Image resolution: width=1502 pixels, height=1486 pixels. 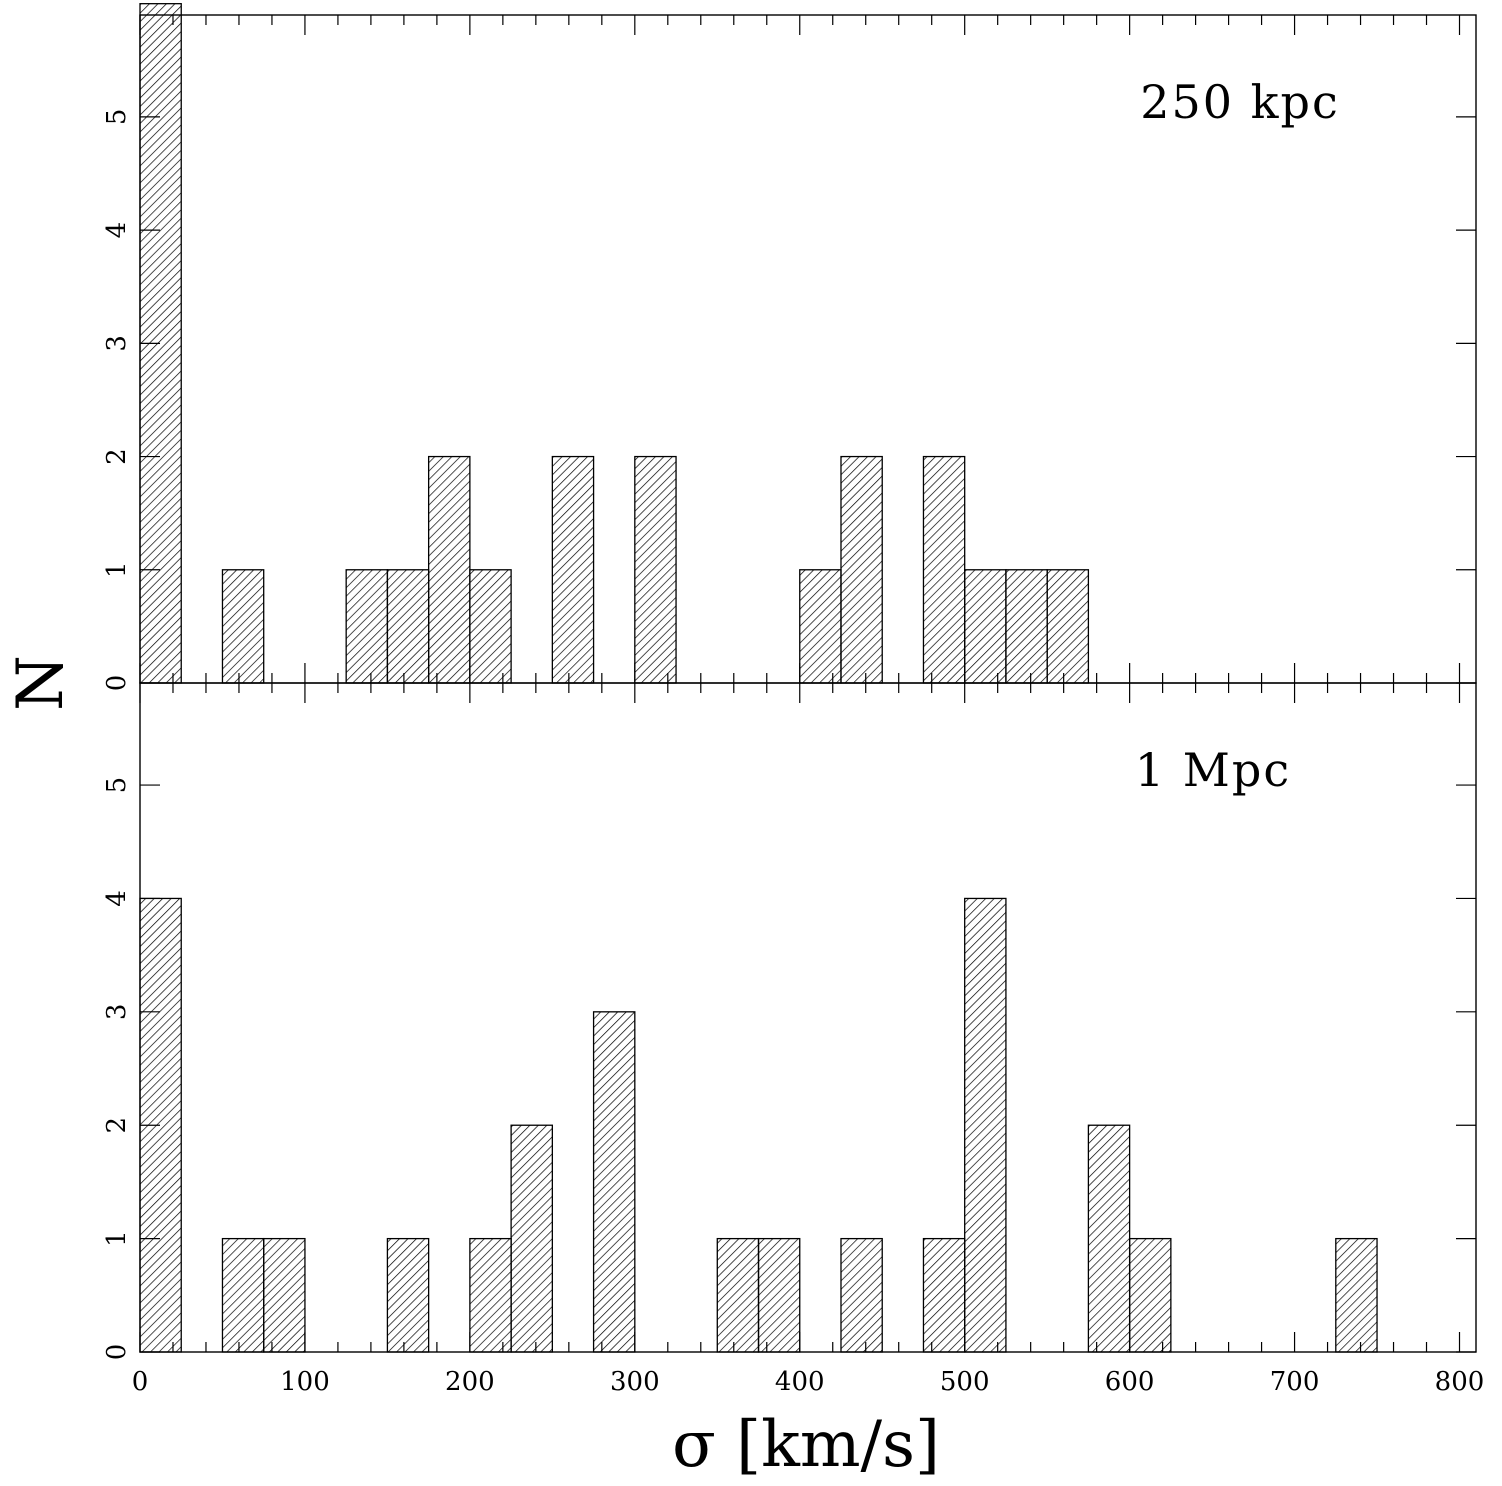 What do you see at coordinates (1130, 1382) in the screenshot?
I see `x-tick-label: 600` at bounding box center [1130, 1382].